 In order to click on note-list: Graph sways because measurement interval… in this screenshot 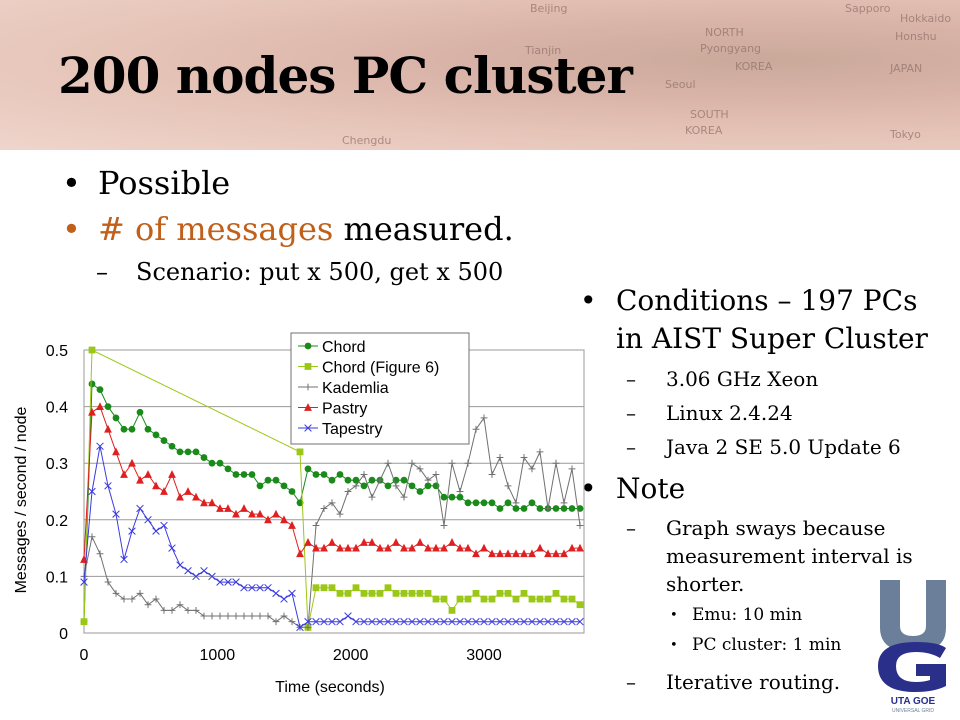, I will do `click(766, 605)`.